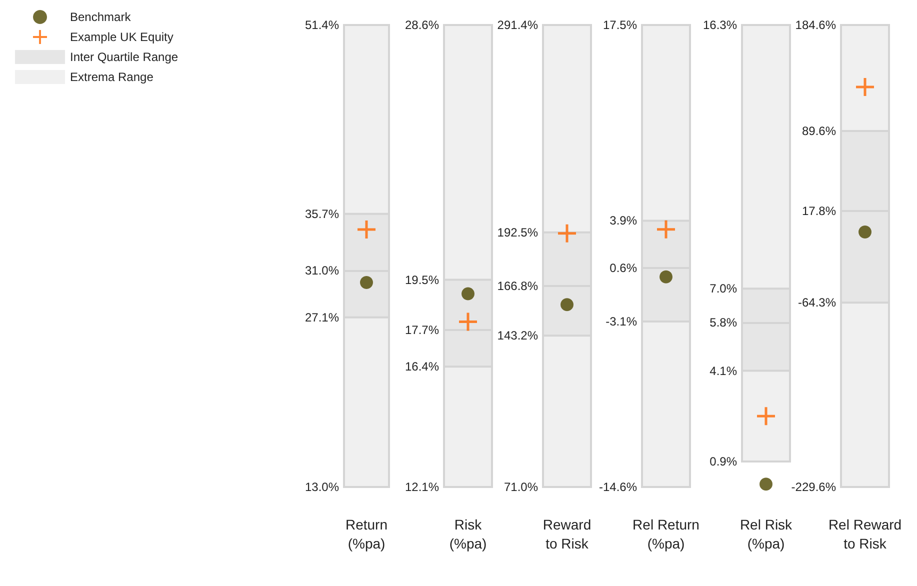  I want to click on y-tick-label: 17.7%, so click(422, 330).